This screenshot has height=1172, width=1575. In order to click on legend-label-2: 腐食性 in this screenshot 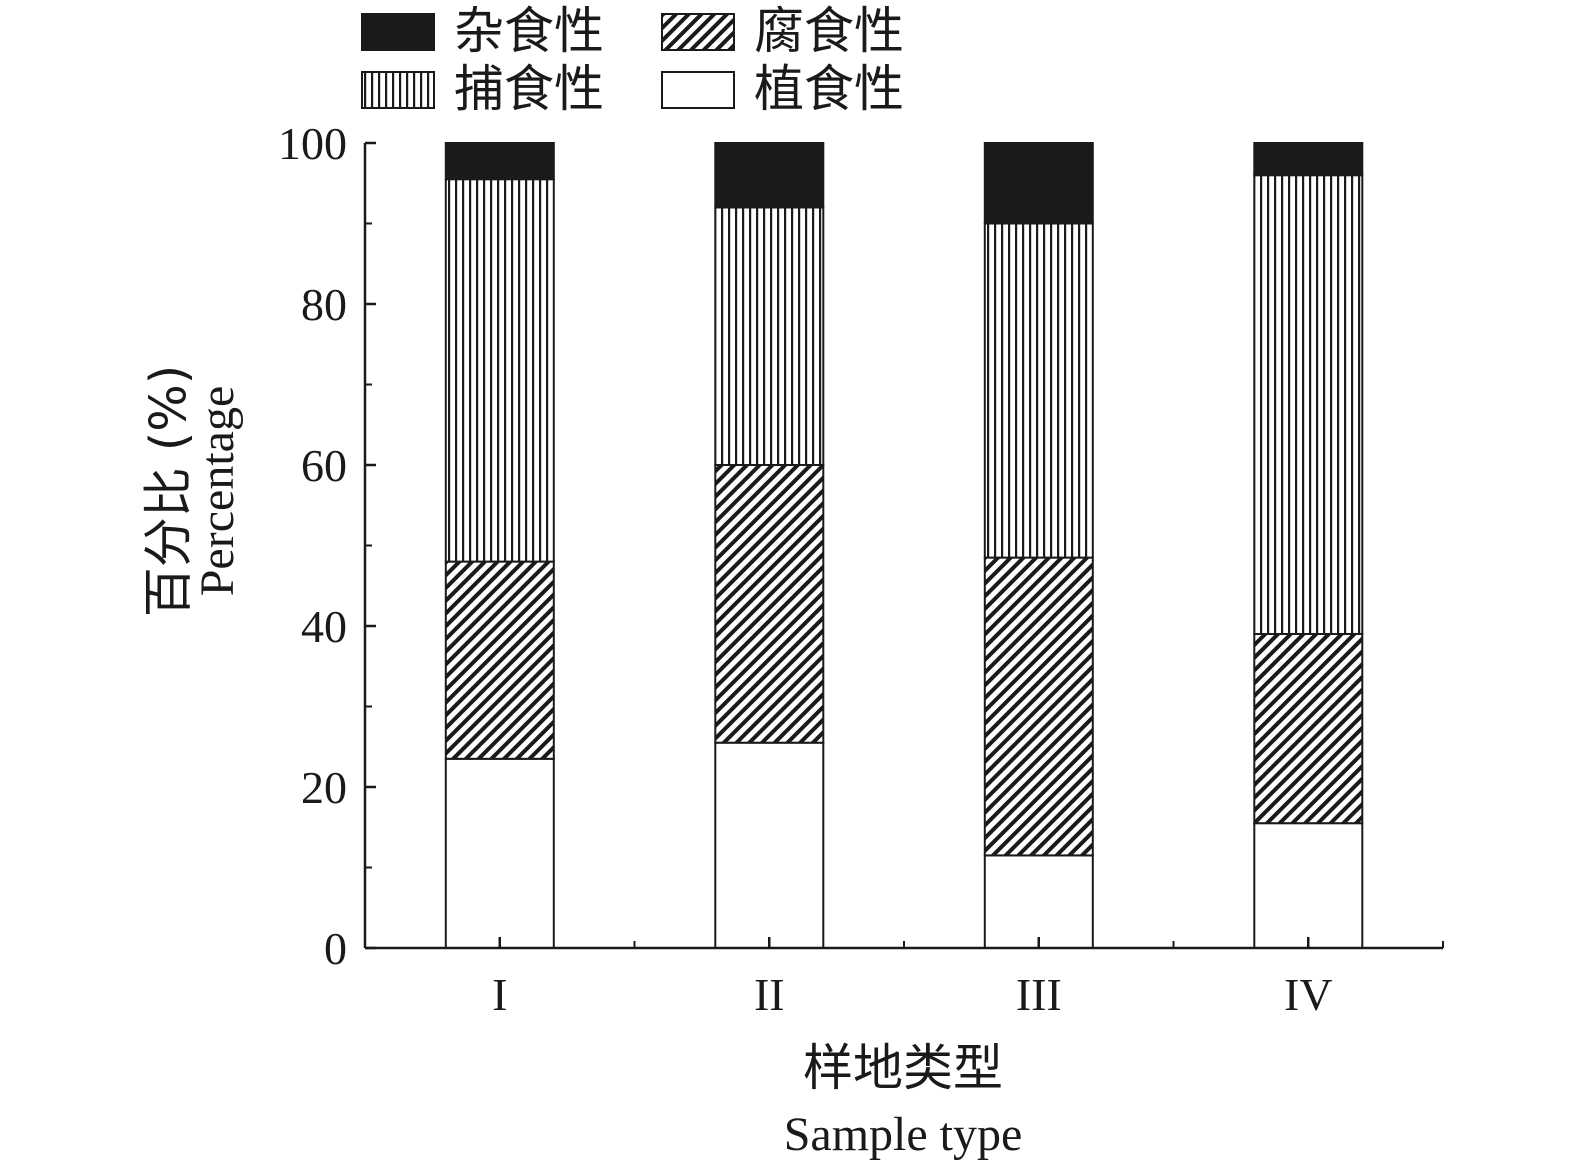, I will do `click(829, 31)`.